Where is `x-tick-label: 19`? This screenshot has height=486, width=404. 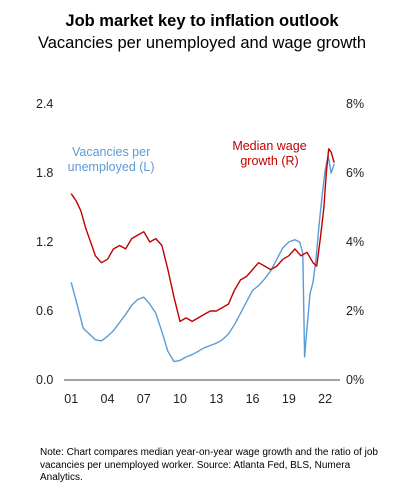 x-tick-label: 19 is located at coordinates (289, 399).